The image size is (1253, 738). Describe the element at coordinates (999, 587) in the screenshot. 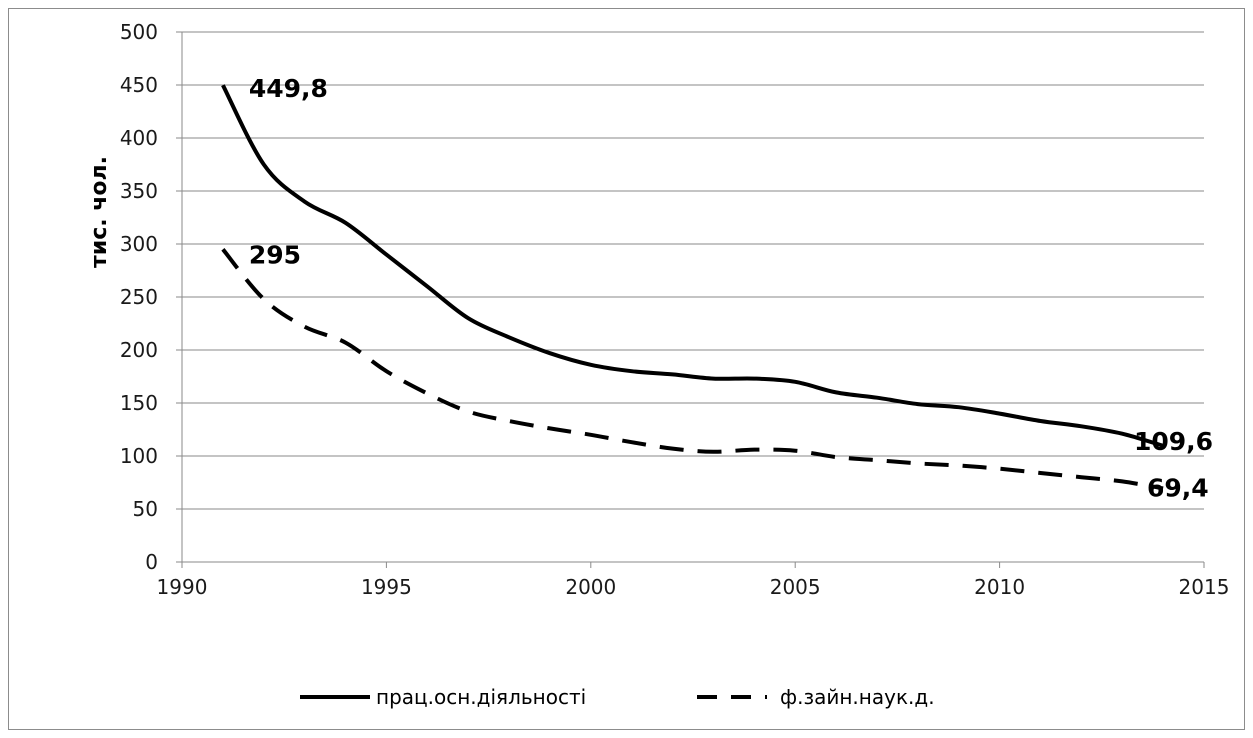

I see `x-tick-label: 2010` at that location.